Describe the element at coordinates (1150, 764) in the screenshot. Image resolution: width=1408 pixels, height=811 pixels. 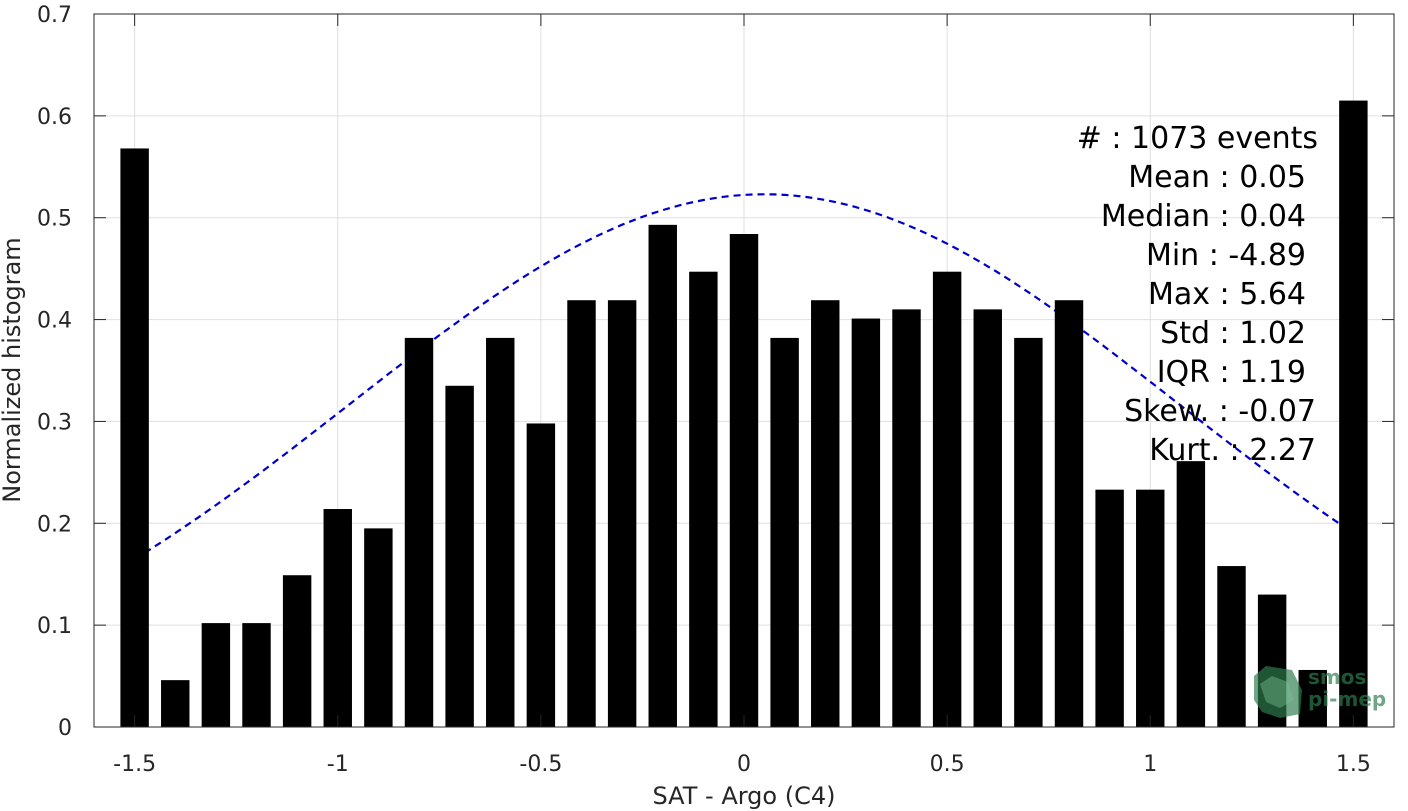
I see `x-tick-label: 1` at that location.